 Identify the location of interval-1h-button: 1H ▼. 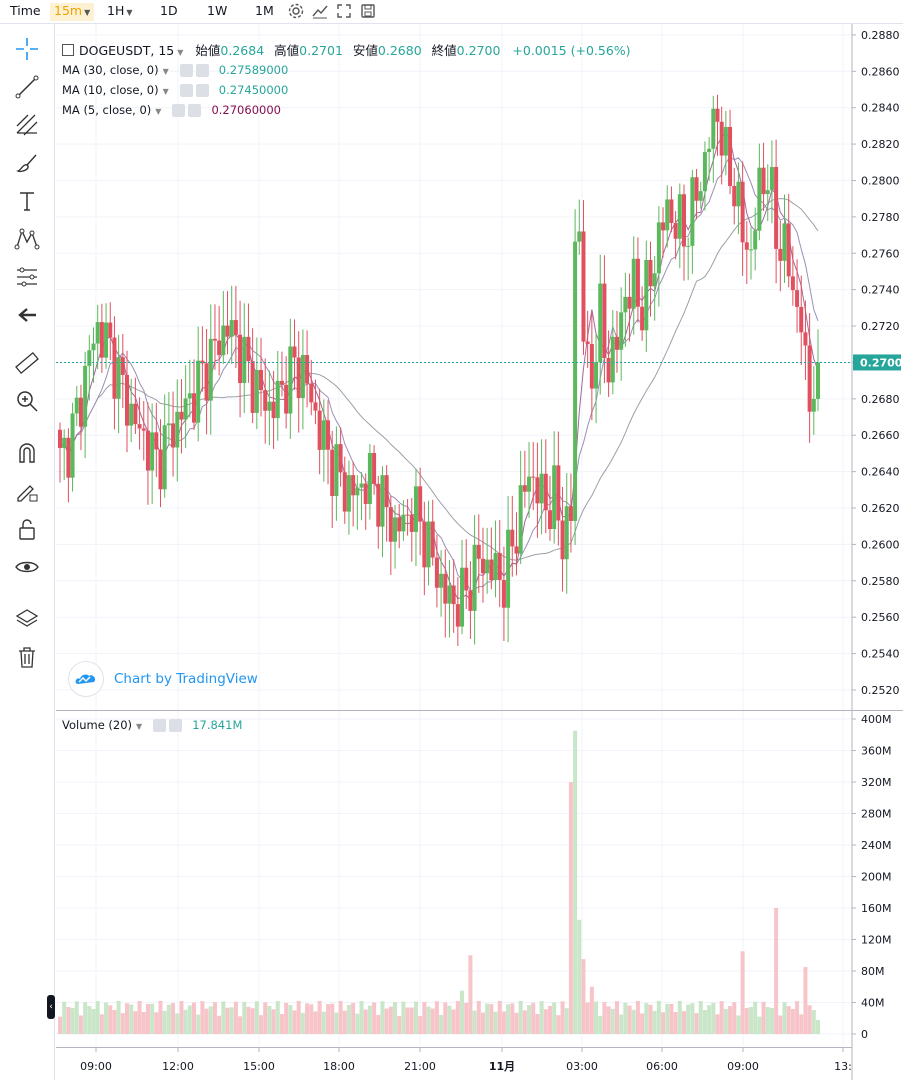
(120, 12).